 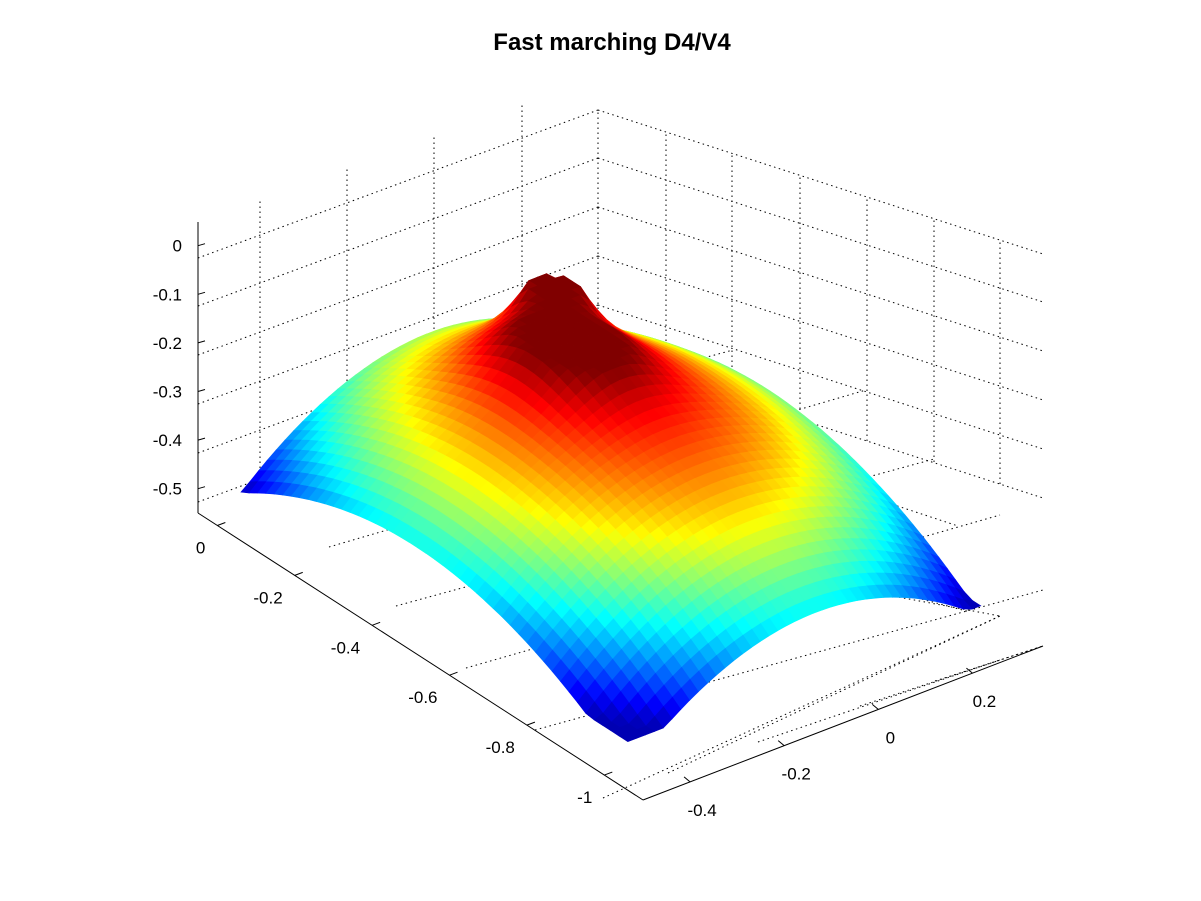 I want to click on x-tick-label: -0.6, so click(x=422, y=697).